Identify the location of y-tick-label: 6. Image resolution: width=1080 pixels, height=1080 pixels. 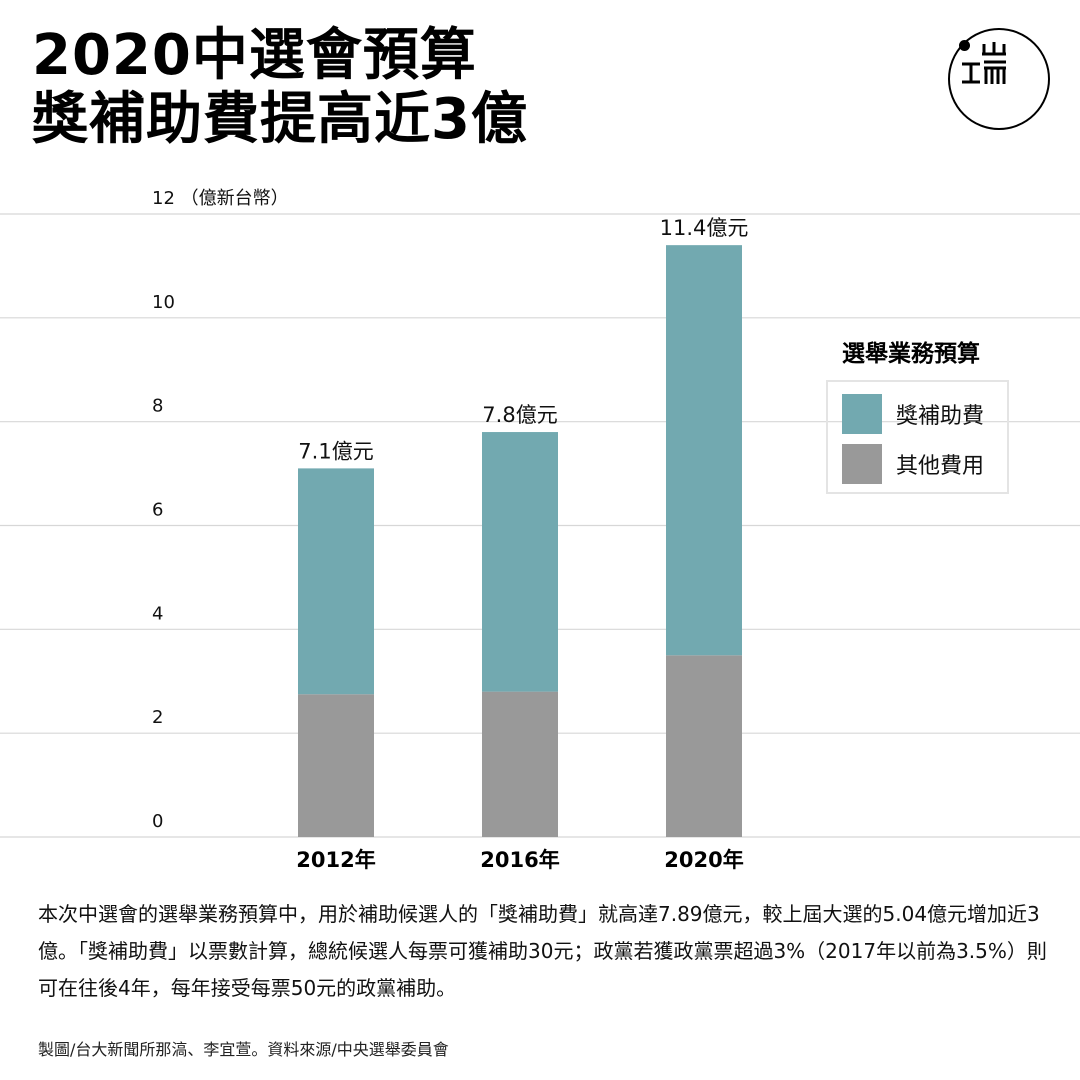
(157, 510).